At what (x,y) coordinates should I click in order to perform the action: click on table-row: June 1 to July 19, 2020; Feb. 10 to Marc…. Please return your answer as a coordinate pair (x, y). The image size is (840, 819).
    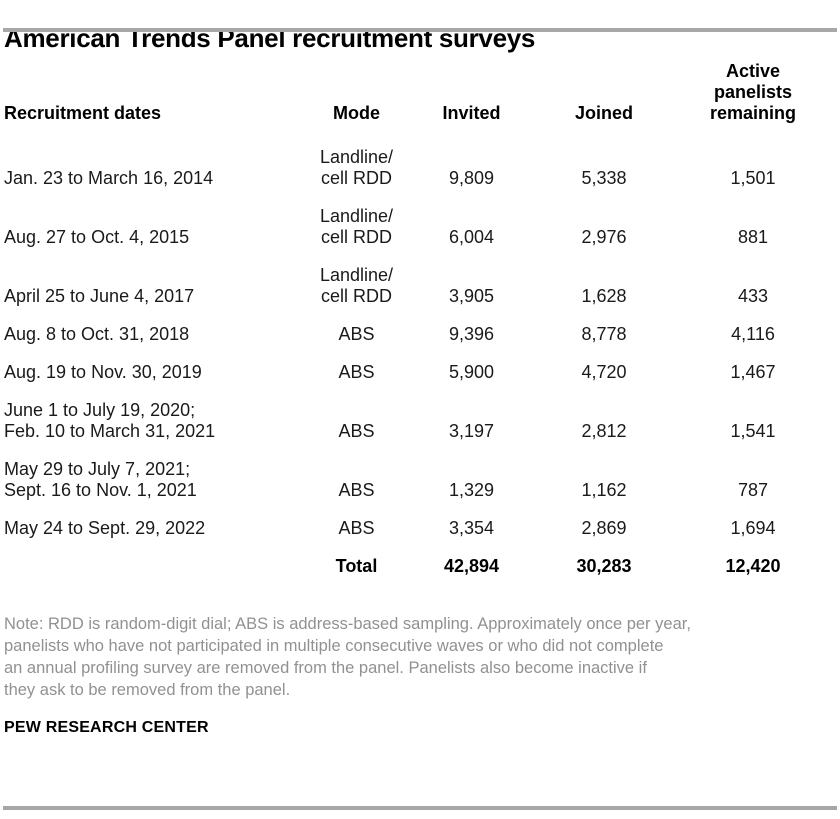
    Looking at the image, I should click on (418, 412).